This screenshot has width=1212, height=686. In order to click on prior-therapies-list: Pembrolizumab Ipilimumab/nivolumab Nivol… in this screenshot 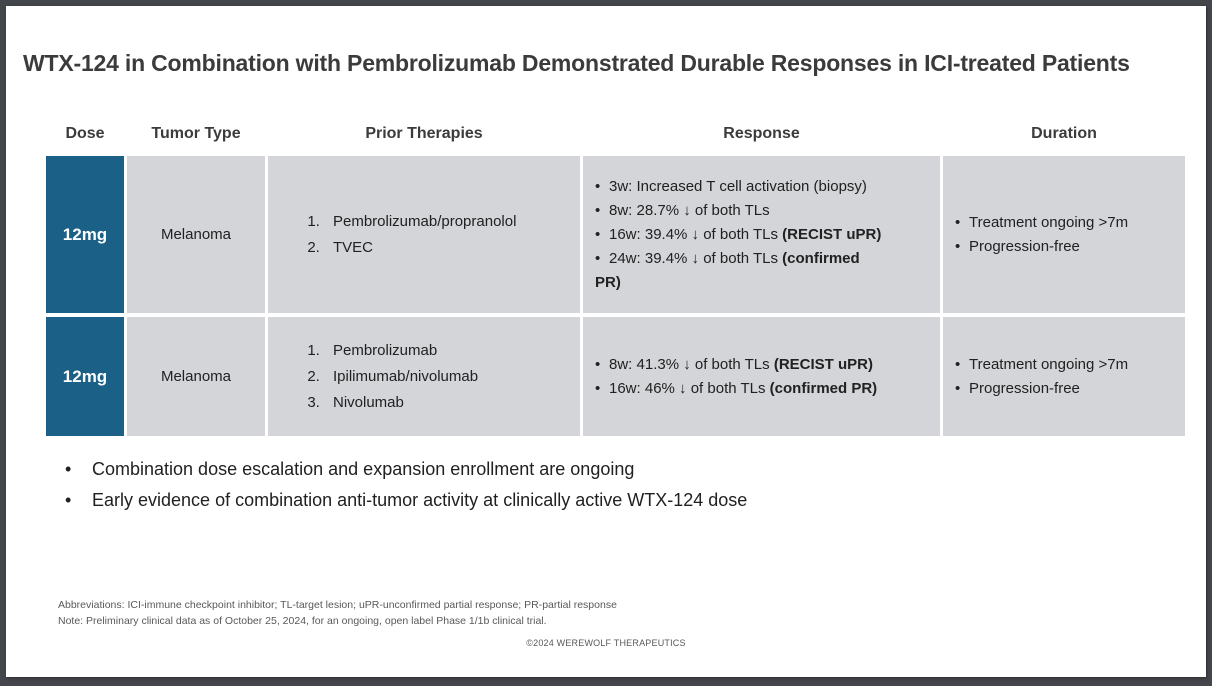, I will do `click(424, 377)`.